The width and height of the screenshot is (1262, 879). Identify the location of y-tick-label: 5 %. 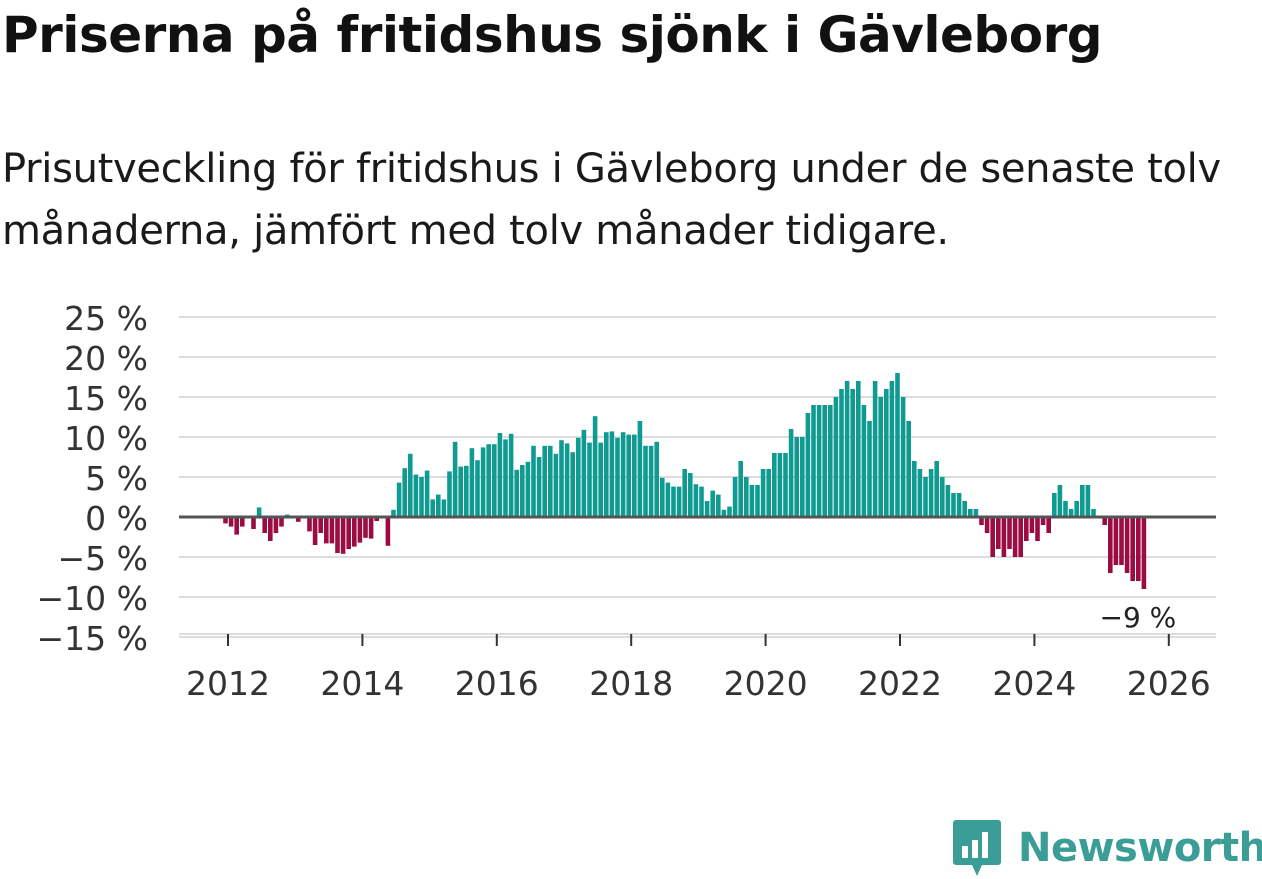
(116, 478).